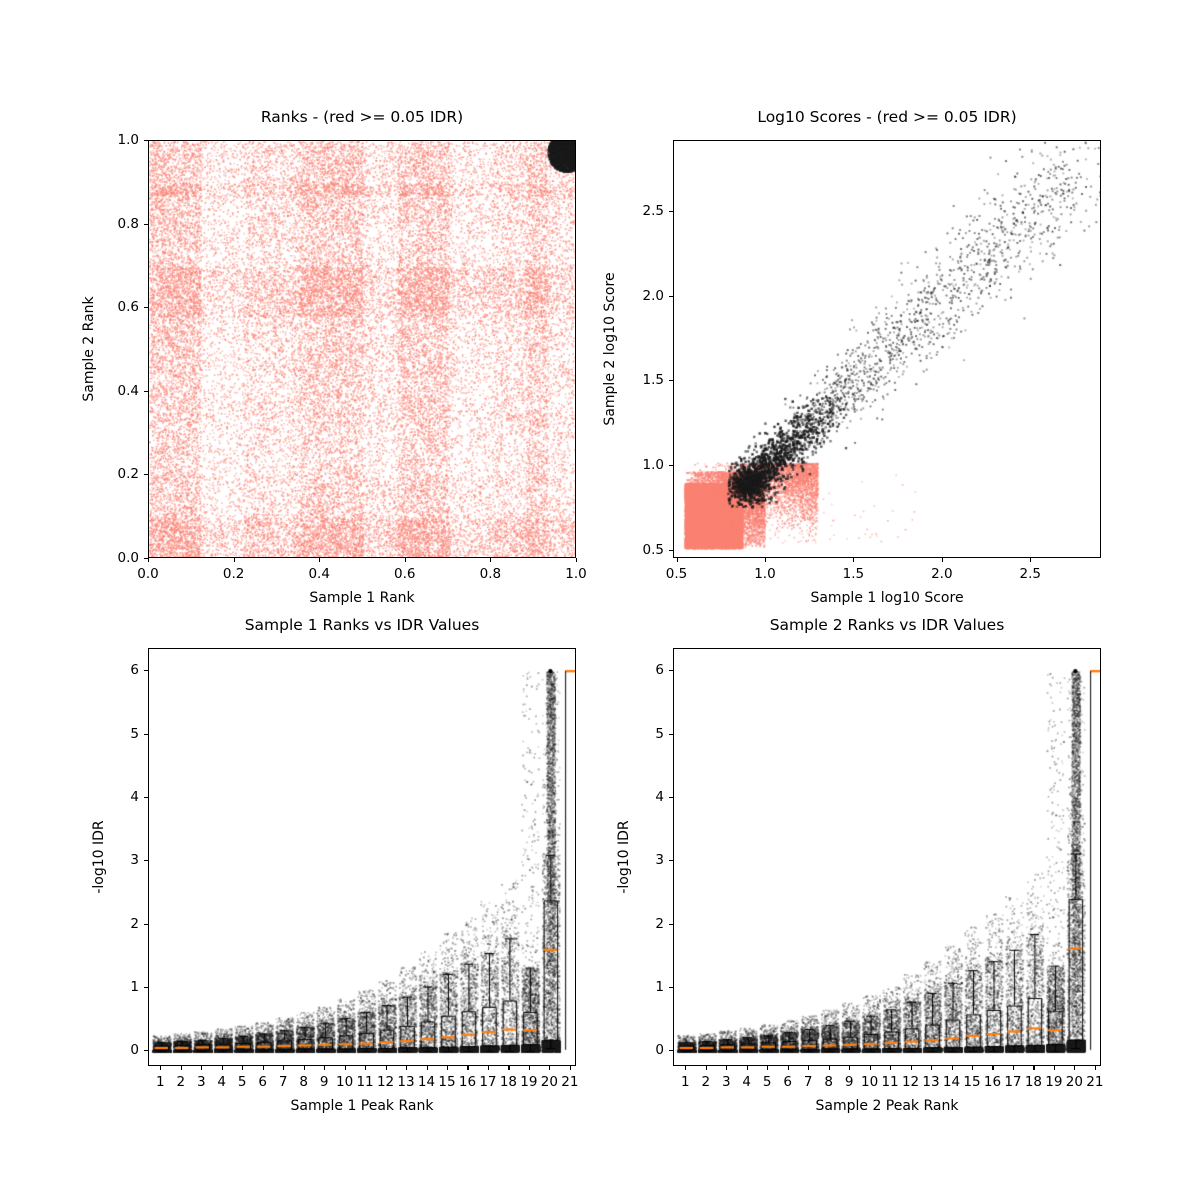 This screenshot has width=1200, height=1200. What do you see at coordinates (319, 574) in the screenshot?
I see `x-tick-label: 0.4` at bounding box center [319, 574].